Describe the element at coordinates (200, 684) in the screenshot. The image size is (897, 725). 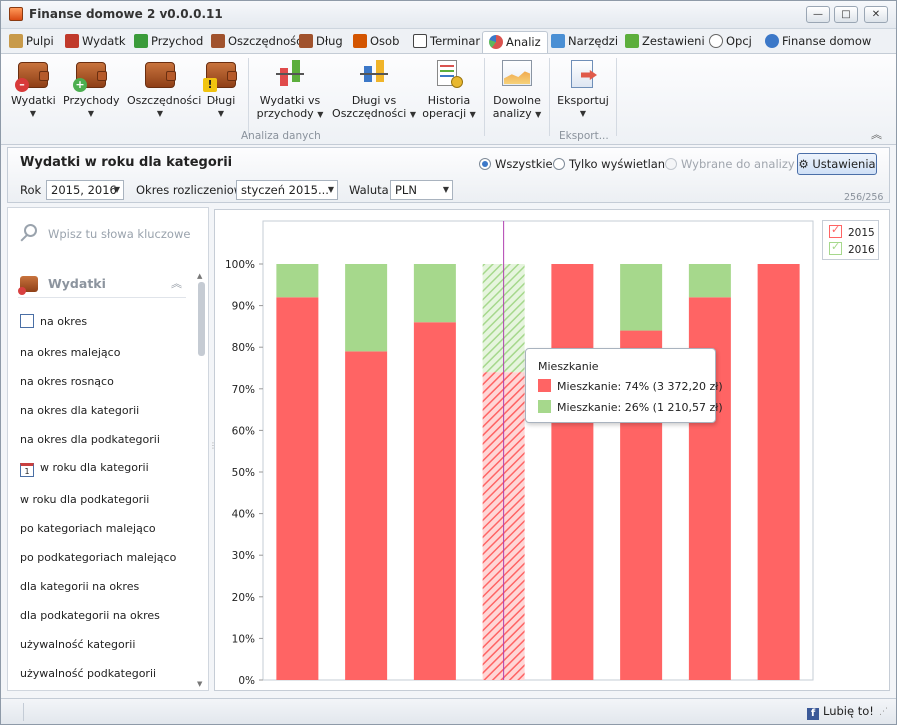
I see `scroll-down-icon: ▼` at that location.